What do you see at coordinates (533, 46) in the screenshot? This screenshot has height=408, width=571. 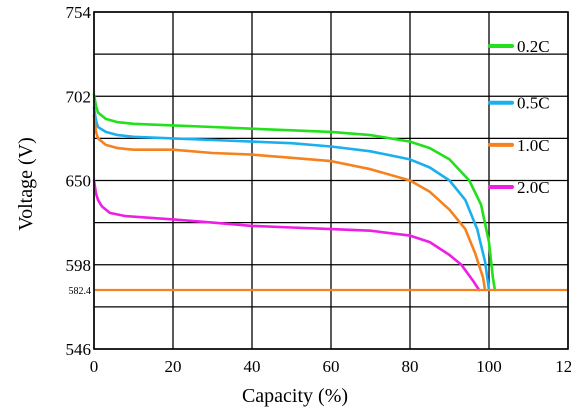 I see `legend-label: 0.2C` at bounding box center [533, 46].